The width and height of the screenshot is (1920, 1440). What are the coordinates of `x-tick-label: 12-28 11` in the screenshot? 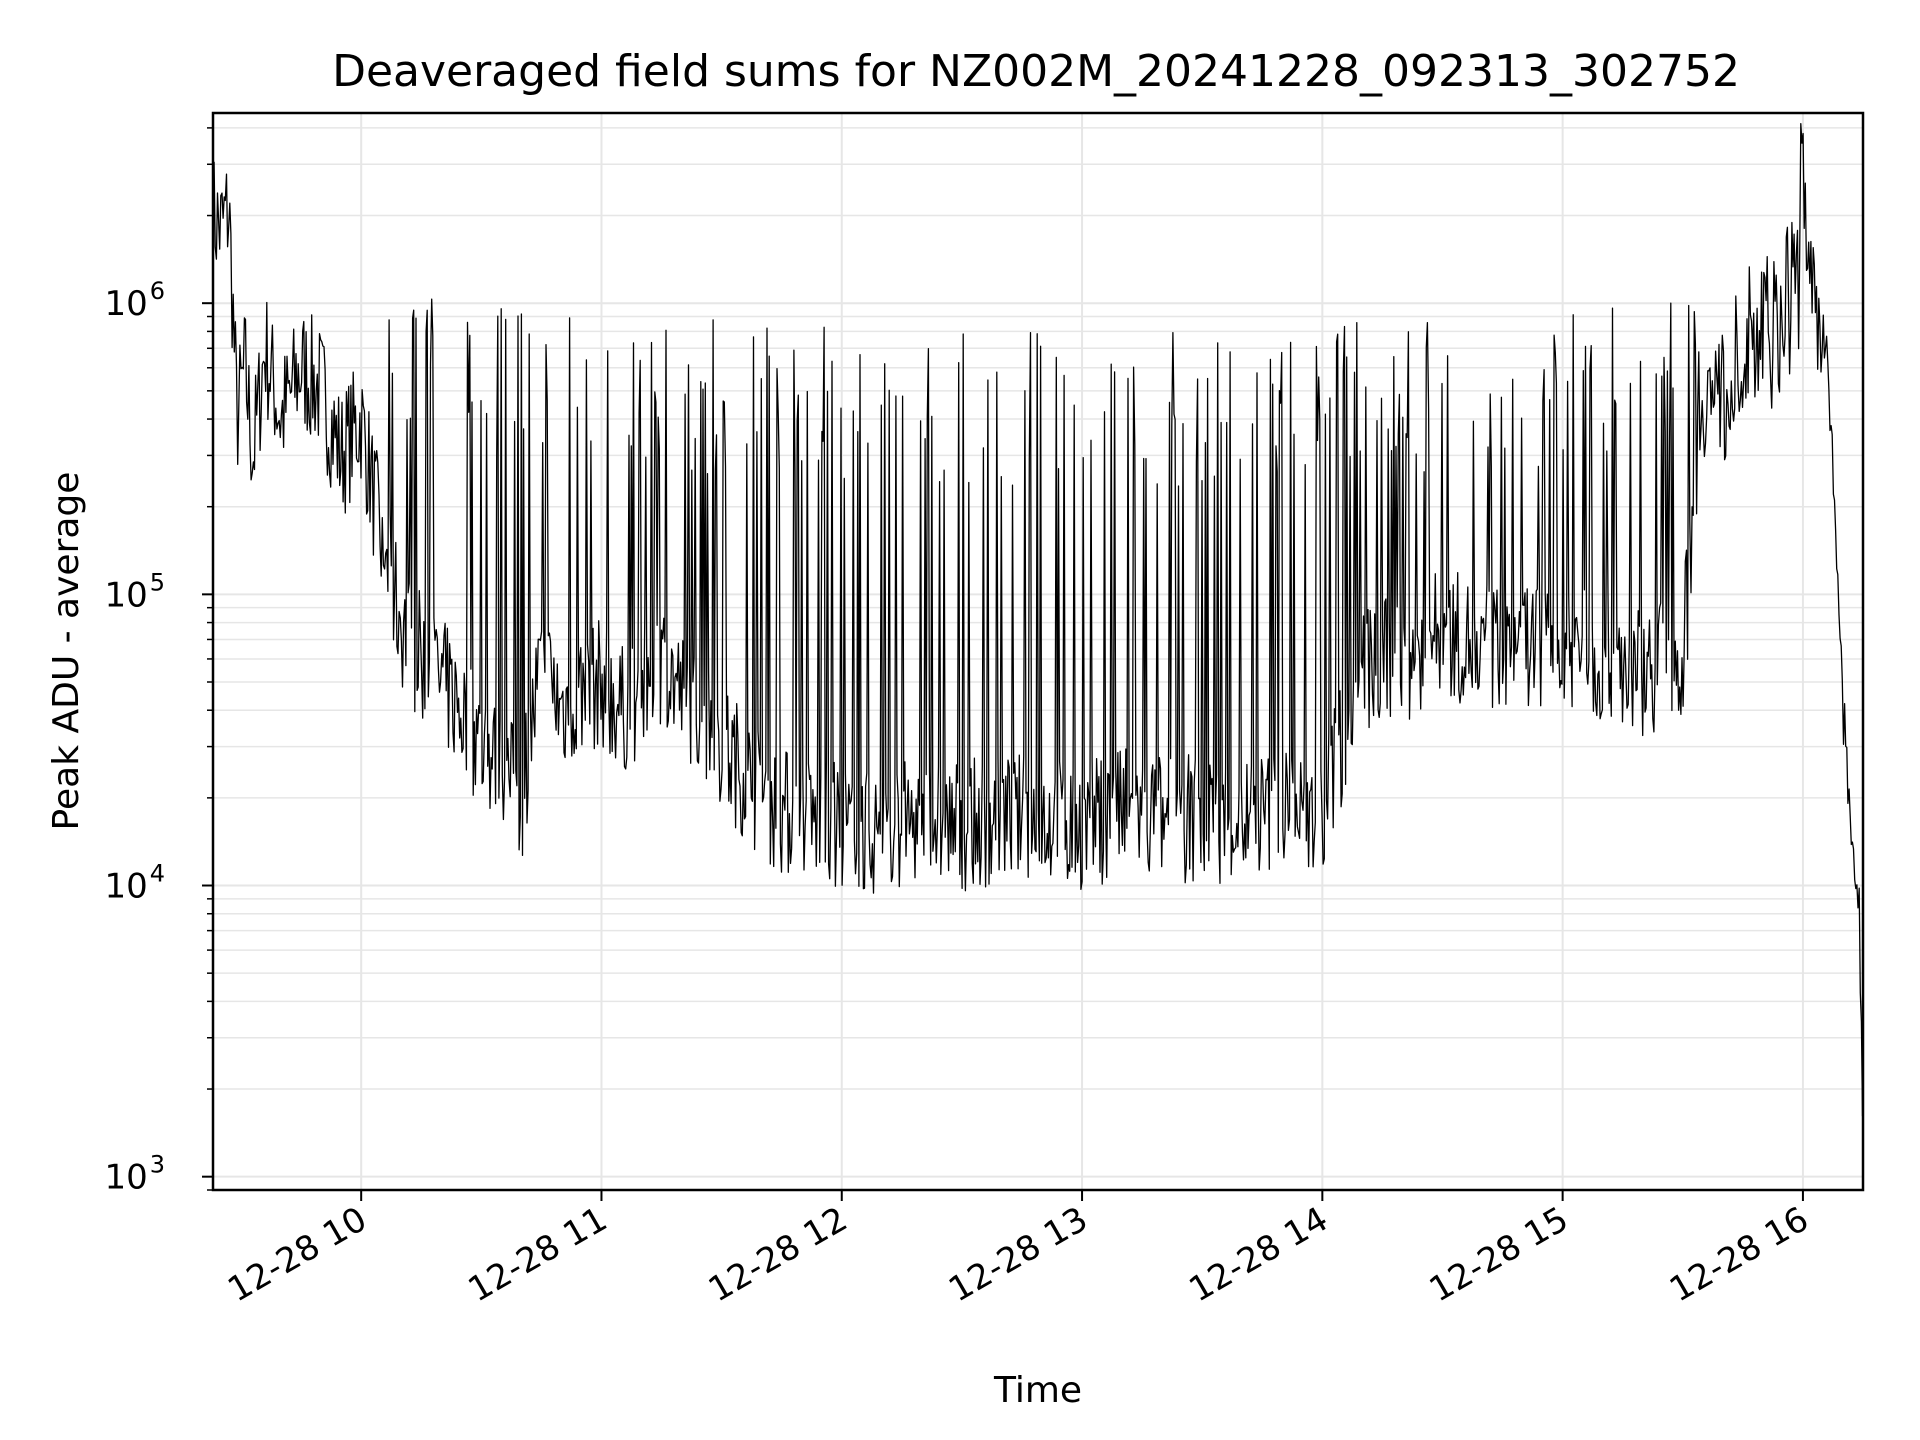 It's located at (538, 1254).